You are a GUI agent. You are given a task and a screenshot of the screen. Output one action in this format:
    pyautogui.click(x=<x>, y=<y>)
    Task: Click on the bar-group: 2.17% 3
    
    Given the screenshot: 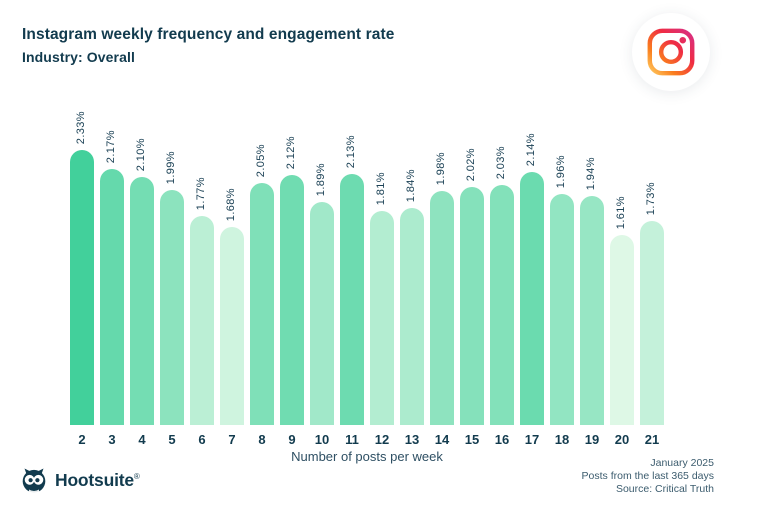 What is the action you would take?
    pyautogui.click(x=112, y=288)
    